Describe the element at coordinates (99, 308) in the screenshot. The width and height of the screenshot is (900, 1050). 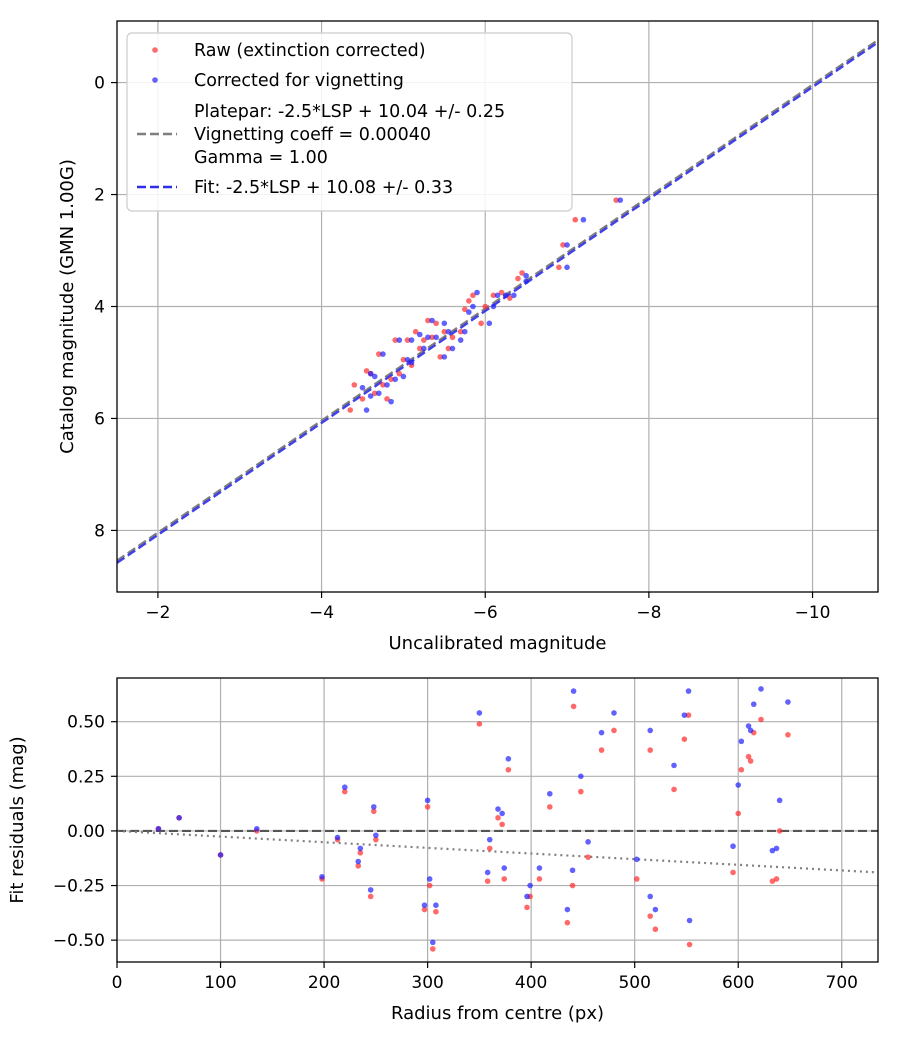
I see `y-tick-label: 4` at that location.